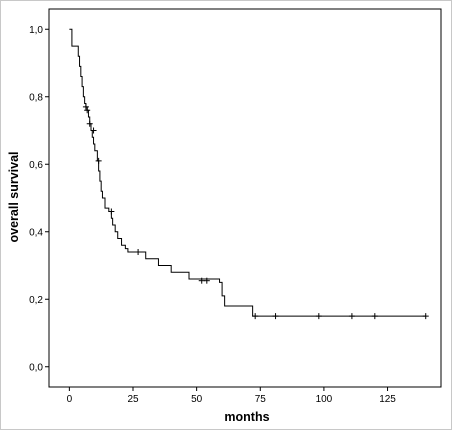 The image size is (452, 431). I want to click on x-tick-label: 0, so click(70, 399).